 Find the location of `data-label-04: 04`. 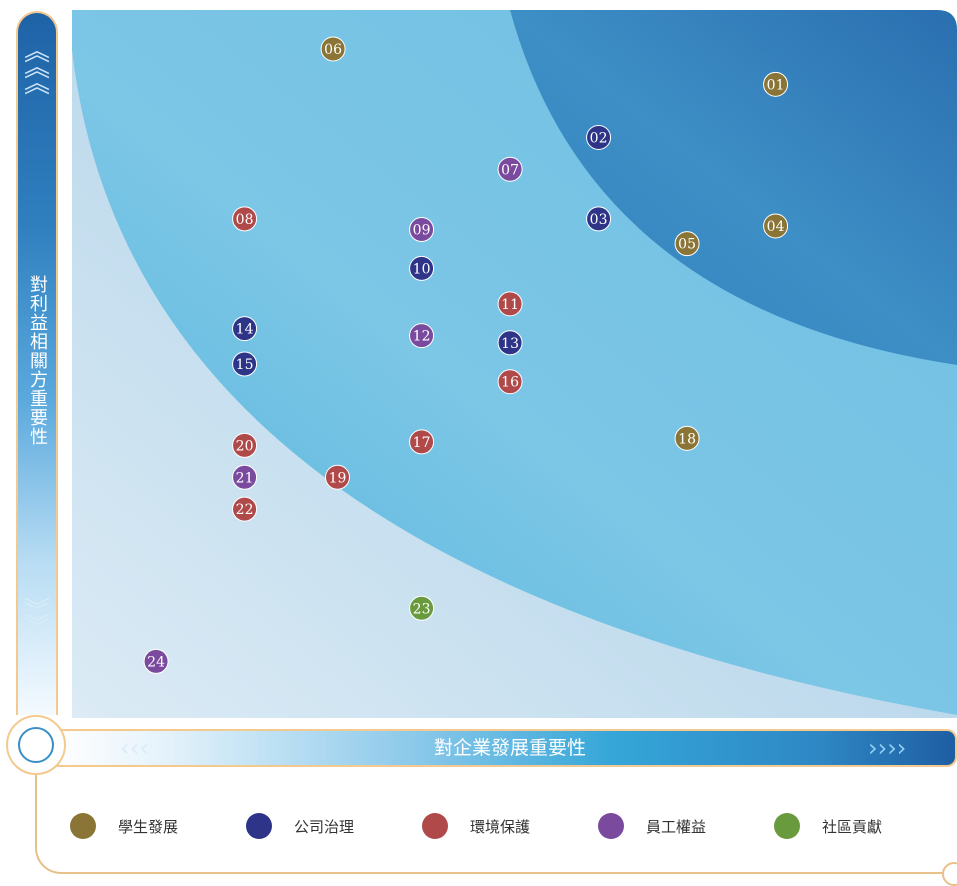

data-label-04: 04 is located at coordinates (776, 227).